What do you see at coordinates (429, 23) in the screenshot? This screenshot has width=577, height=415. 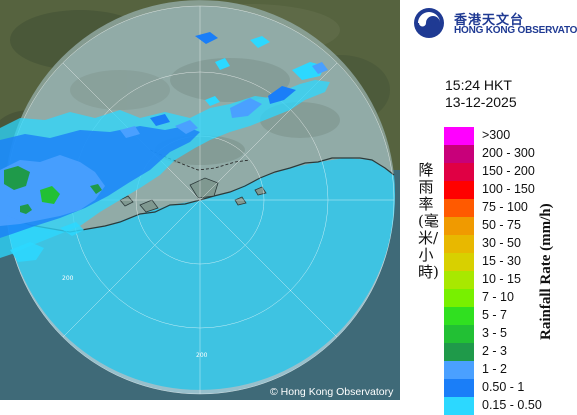 I see `hko-logo-icon` at bounding box center [429, 23].